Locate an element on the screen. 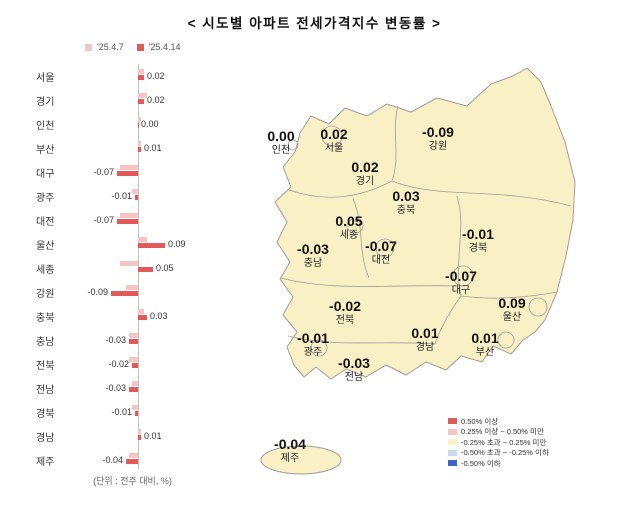  map-region-name: 대구 is located at coordinates (461, 290).